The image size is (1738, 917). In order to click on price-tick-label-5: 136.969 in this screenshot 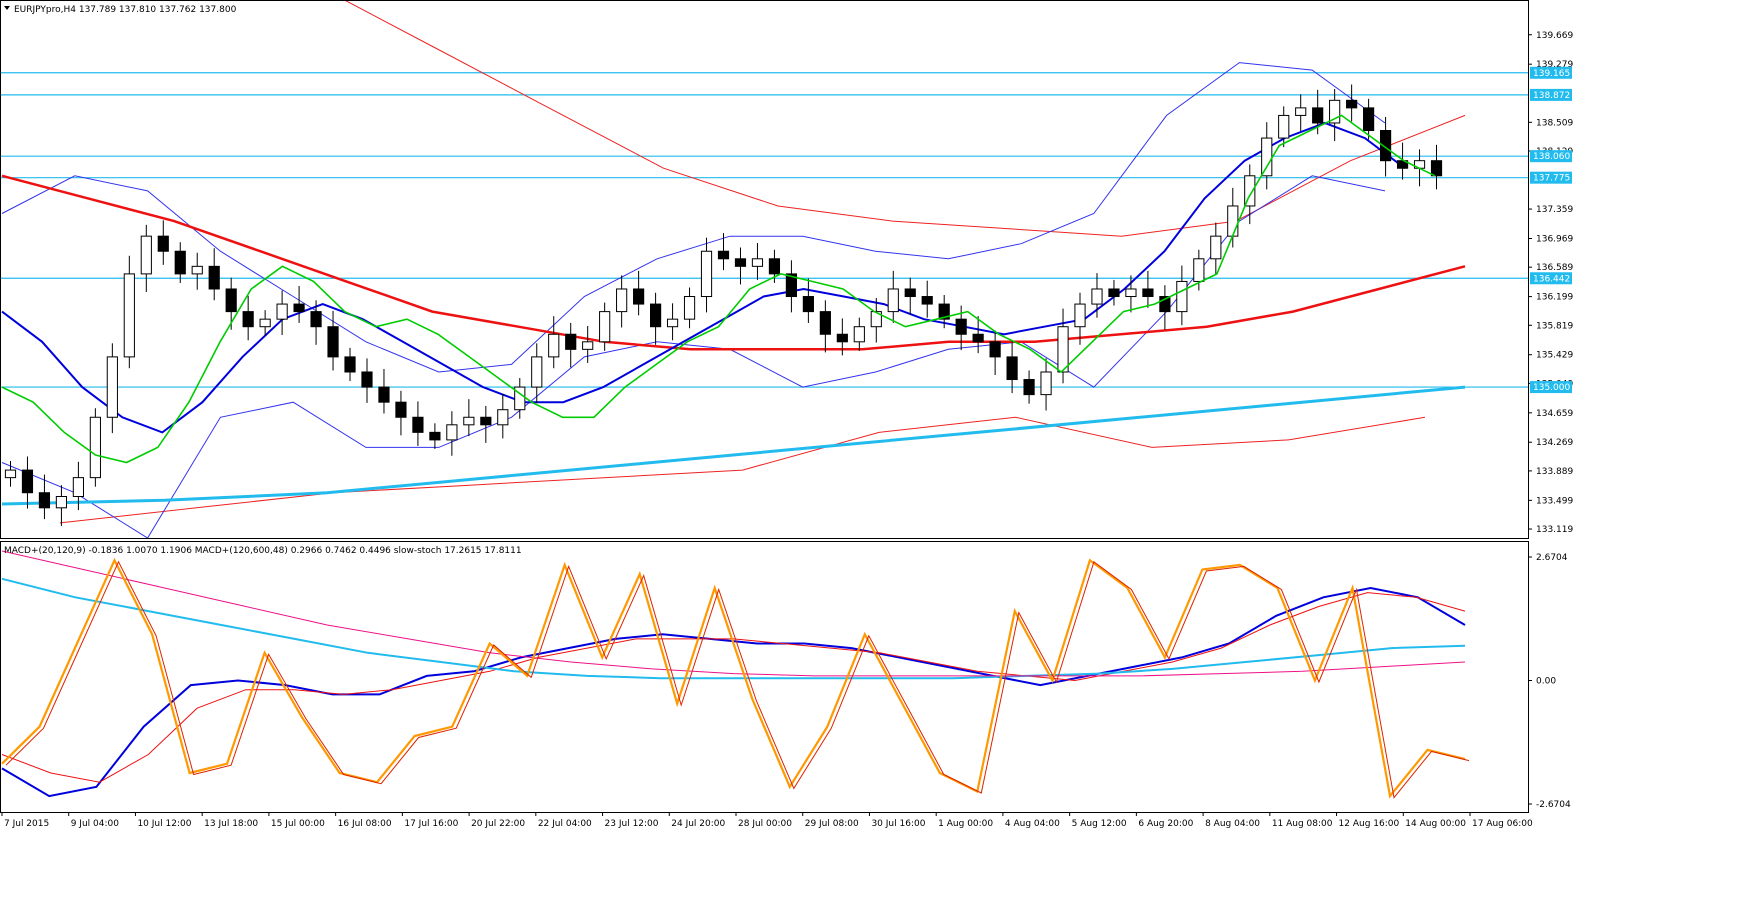, I will do `click(1554, 239)`.